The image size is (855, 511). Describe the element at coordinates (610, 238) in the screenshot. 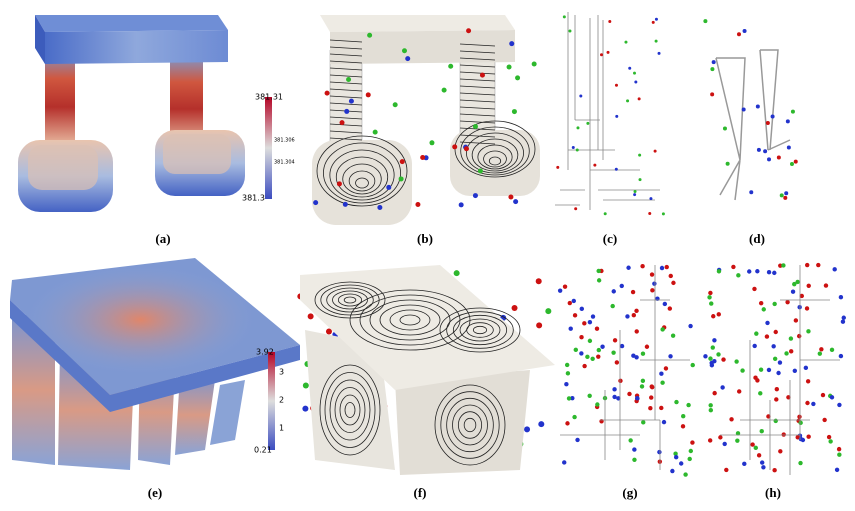

I see `panel-label: (c)` at that location.